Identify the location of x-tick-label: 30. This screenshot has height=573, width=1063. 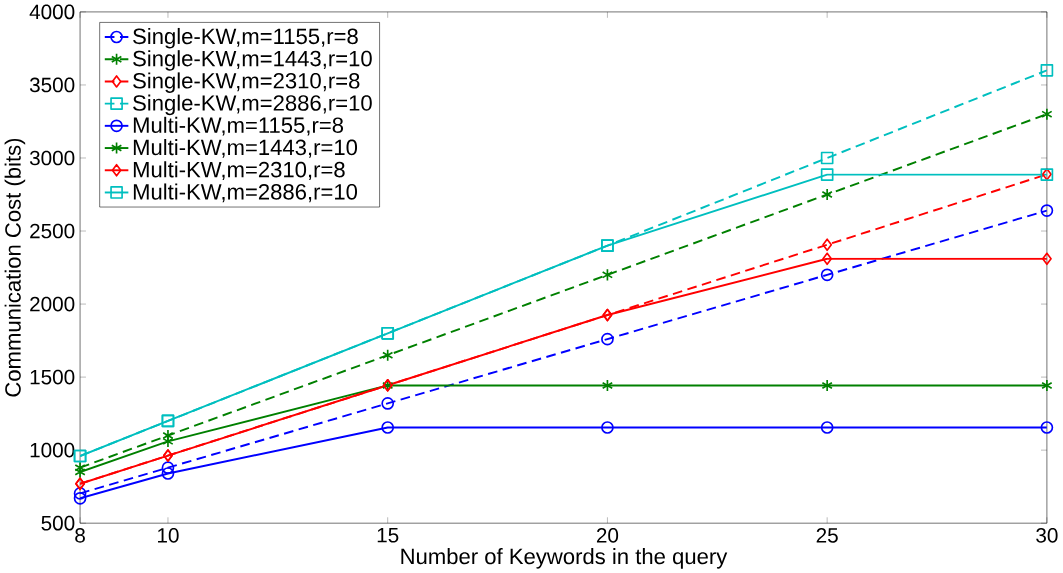
(1047, 535).